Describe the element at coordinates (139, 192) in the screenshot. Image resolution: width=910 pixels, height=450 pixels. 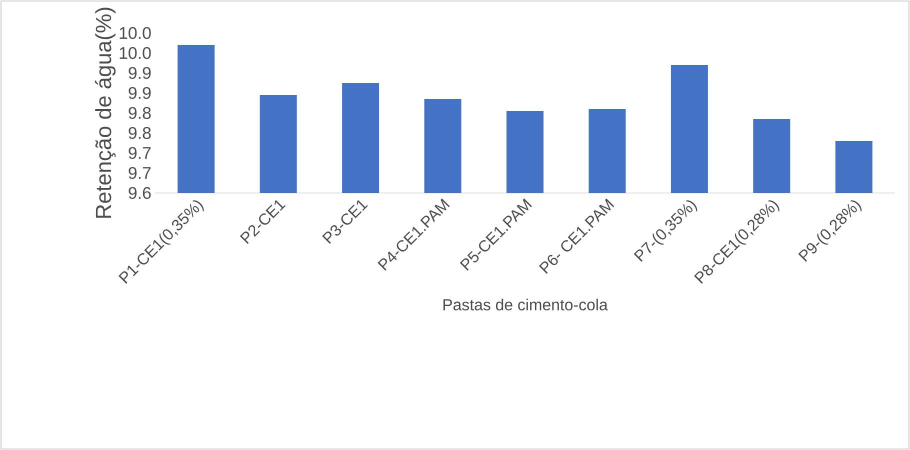
I see `y-tick-label: 9.6` at that location.